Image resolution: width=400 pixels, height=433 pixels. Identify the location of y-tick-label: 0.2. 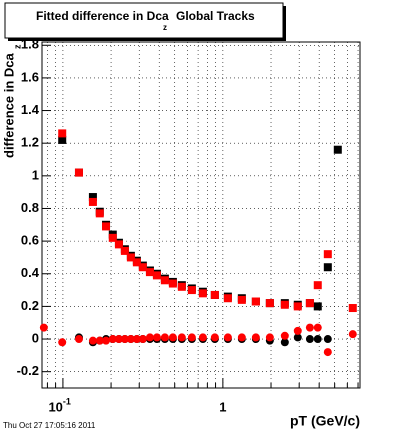
(30, 305).